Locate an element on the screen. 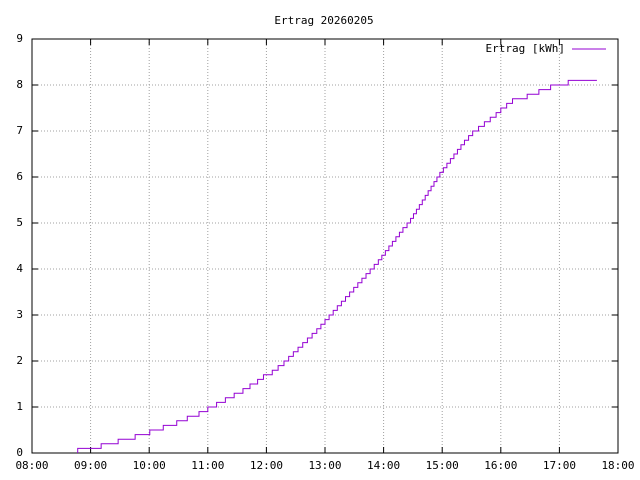 This screenshot has height=480, width=640. x-tick-label: 15:00 is located at coordinates (442, 465).